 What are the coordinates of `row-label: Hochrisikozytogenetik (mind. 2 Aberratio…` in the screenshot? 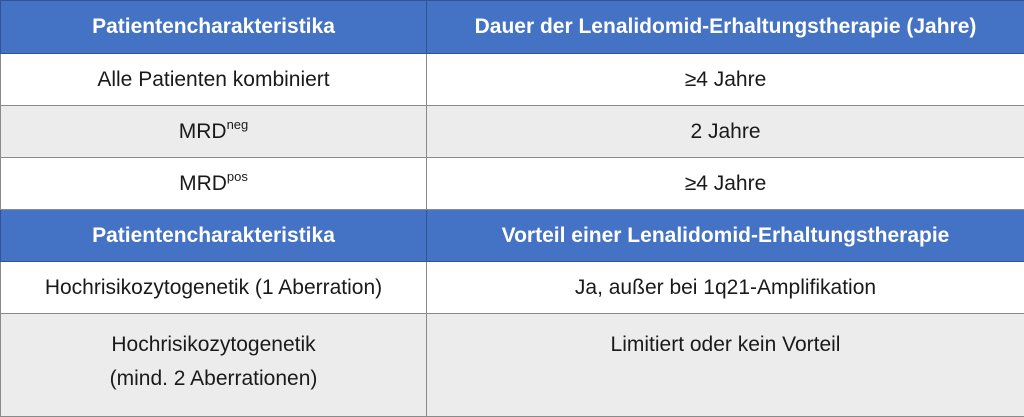 It's located at (214, 365).